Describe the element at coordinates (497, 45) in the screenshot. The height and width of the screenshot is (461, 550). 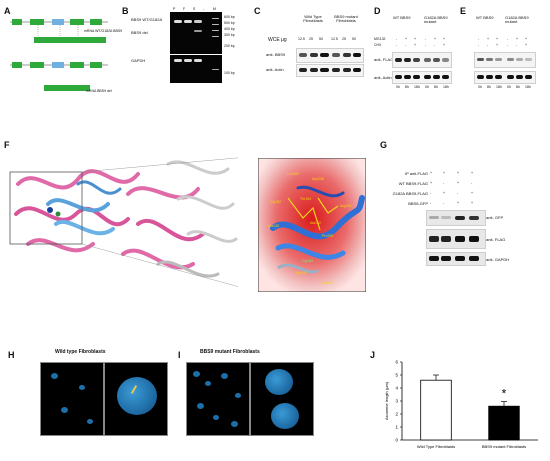
I see `e-chx-sign: +` at that location.